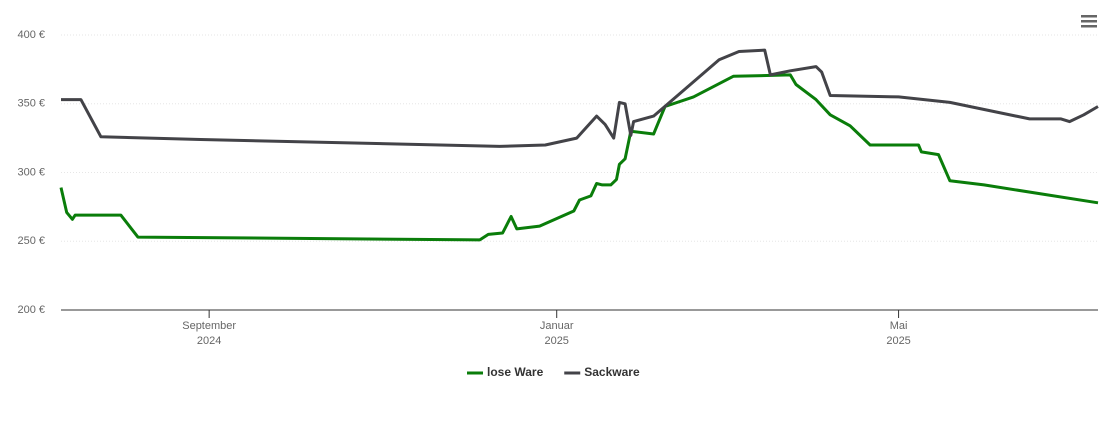 Image resolution: width=1110 pixels, height=428 pixels. Describe the element at coordinates (31, 310) in the screenshot. I see `y-tick-label: 200 €` at that location.